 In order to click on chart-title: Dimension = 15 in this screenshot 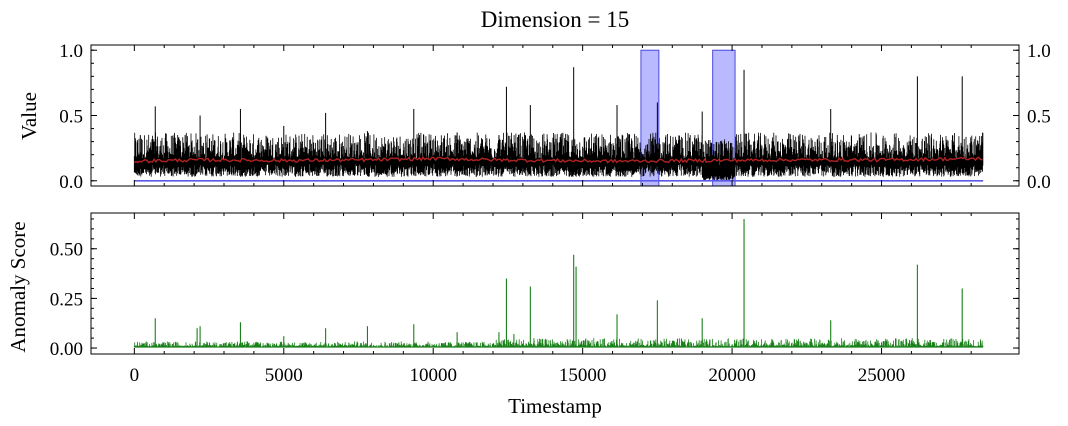, I will do `click(555, 19)`.